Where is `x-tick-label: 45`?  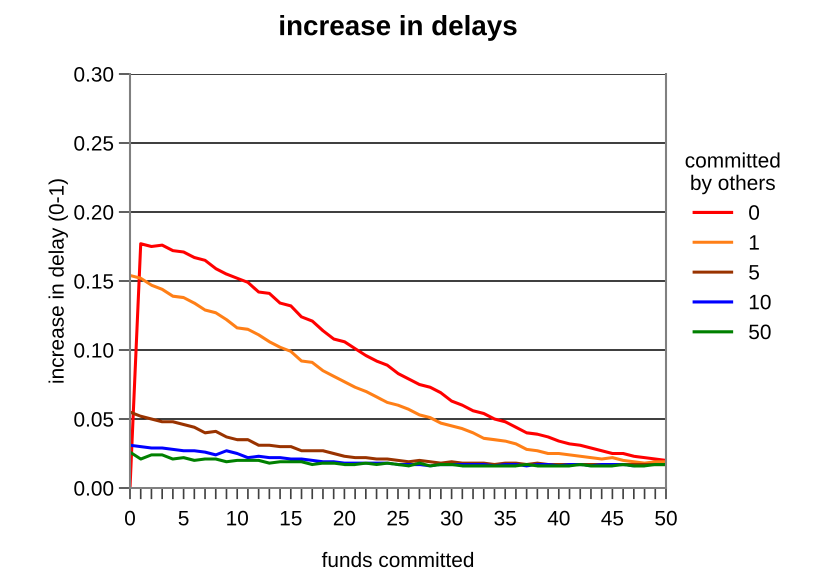
x-tick-label: 45 is located at coordinates (612, 518).